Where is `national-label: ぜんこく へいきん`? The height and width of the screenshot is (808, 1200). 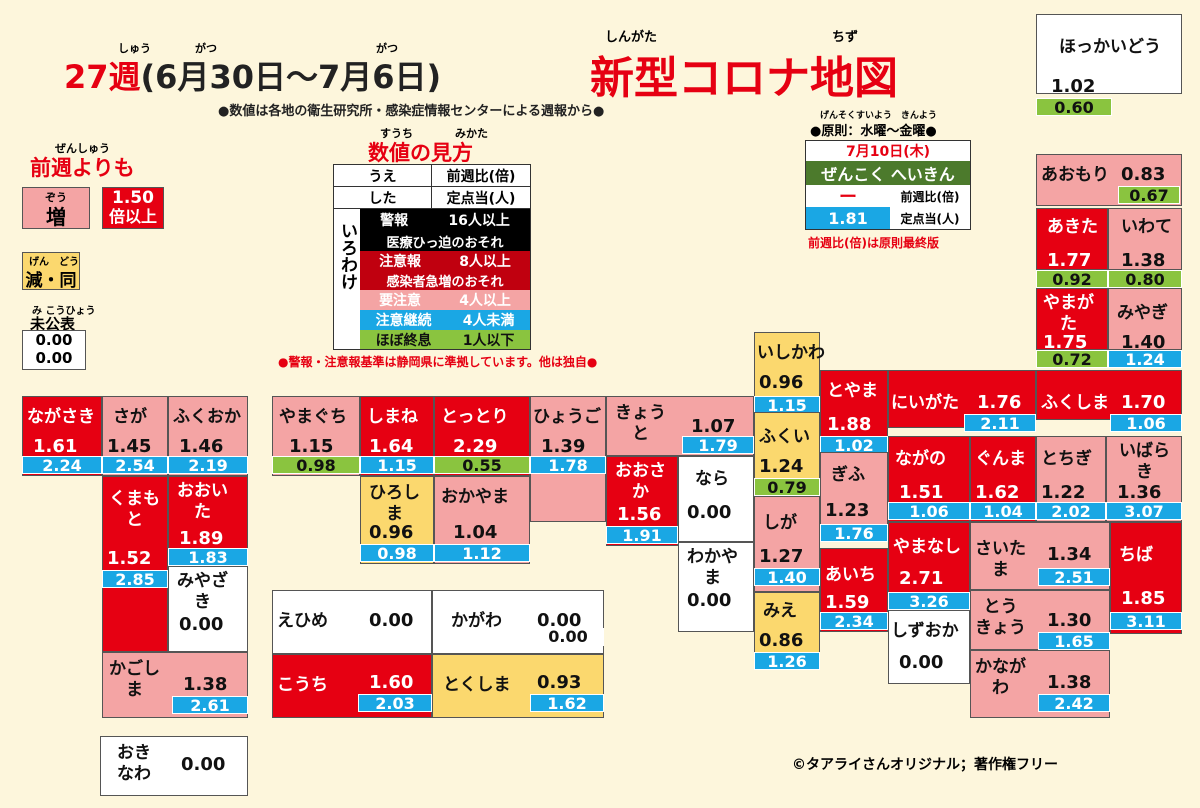
national-label: ぜんこく へいきん is located at coordinates (888, 173).